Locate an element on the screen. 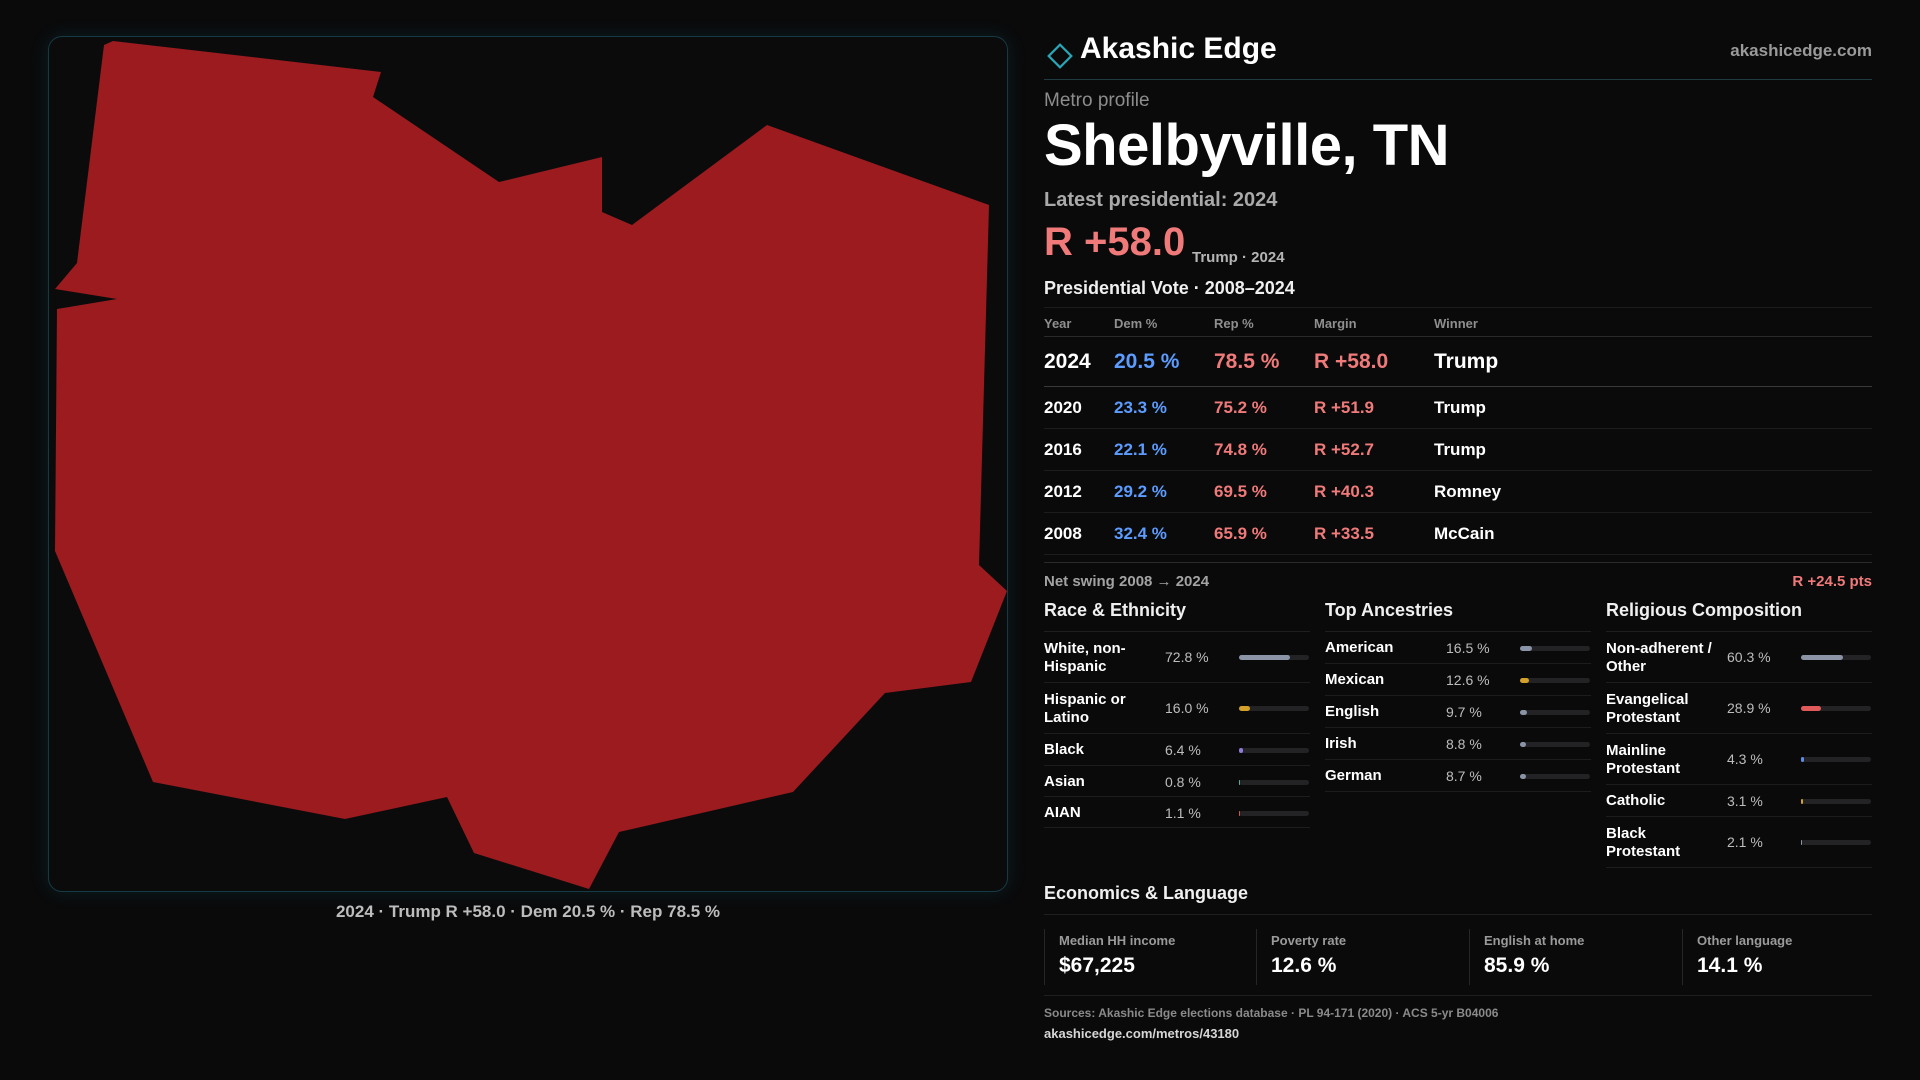 The width and height of the screenshot is (1920, 1080). table-row: 2008 32.4 % 65.9 % R +33.5 McCain is located at coordinates (1458, 534).